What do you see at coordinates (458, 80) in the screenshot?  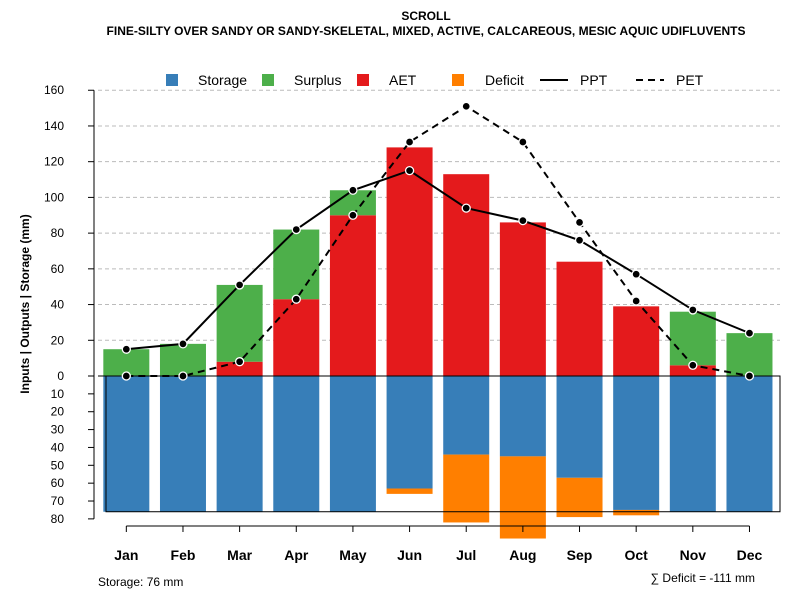 I see `legend-swatch-deficit` at bounding box center [458, 80].